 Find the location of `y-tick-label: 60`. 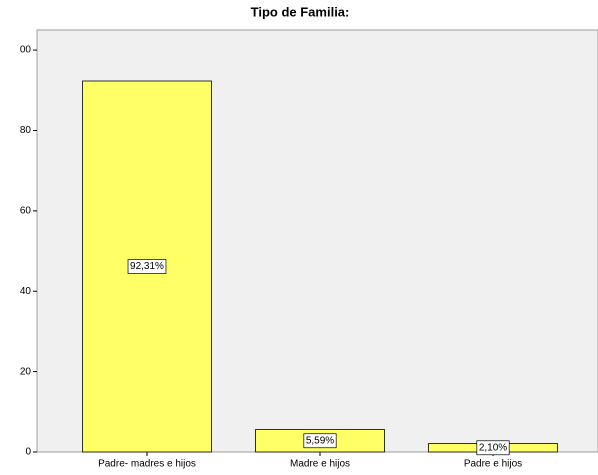

y-tick-label: 60 is located at coordinates (26, 210).